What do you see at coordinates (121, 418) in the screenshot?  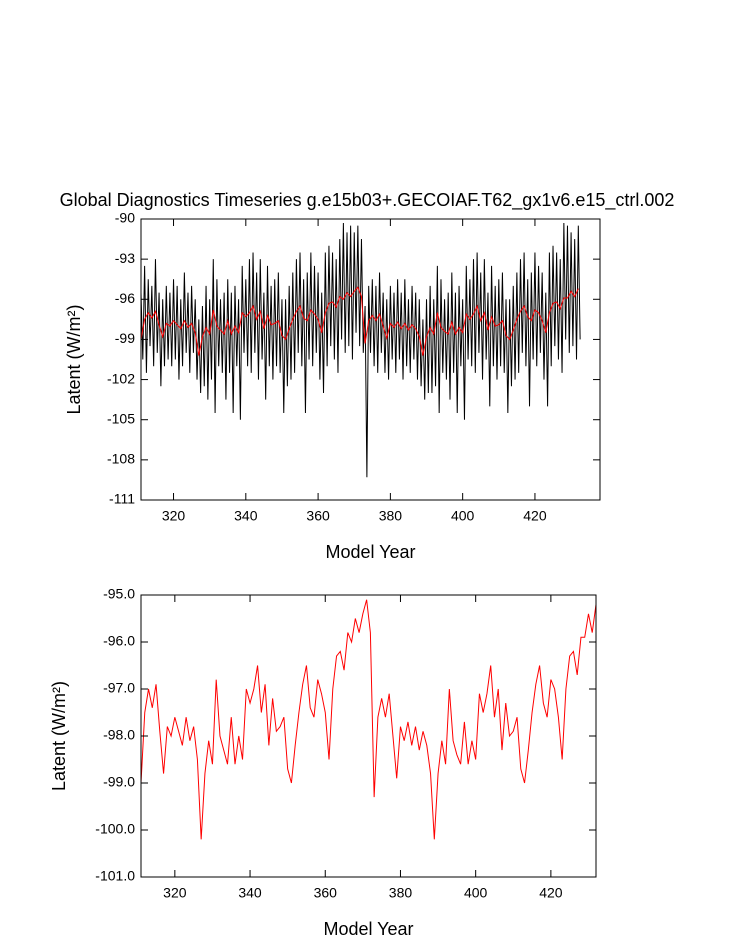 I see `y-tick-label: -105` at bounding box center [121, 418].